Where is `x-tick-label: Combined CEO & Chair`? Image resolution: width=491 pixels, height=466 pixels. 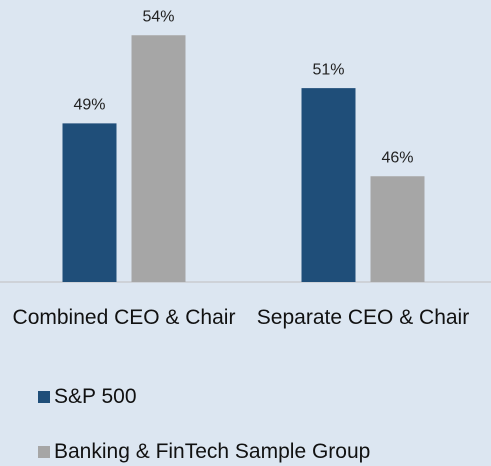 x-tick-label: Combined CEO & Chair is located at coordinates (124, 317).